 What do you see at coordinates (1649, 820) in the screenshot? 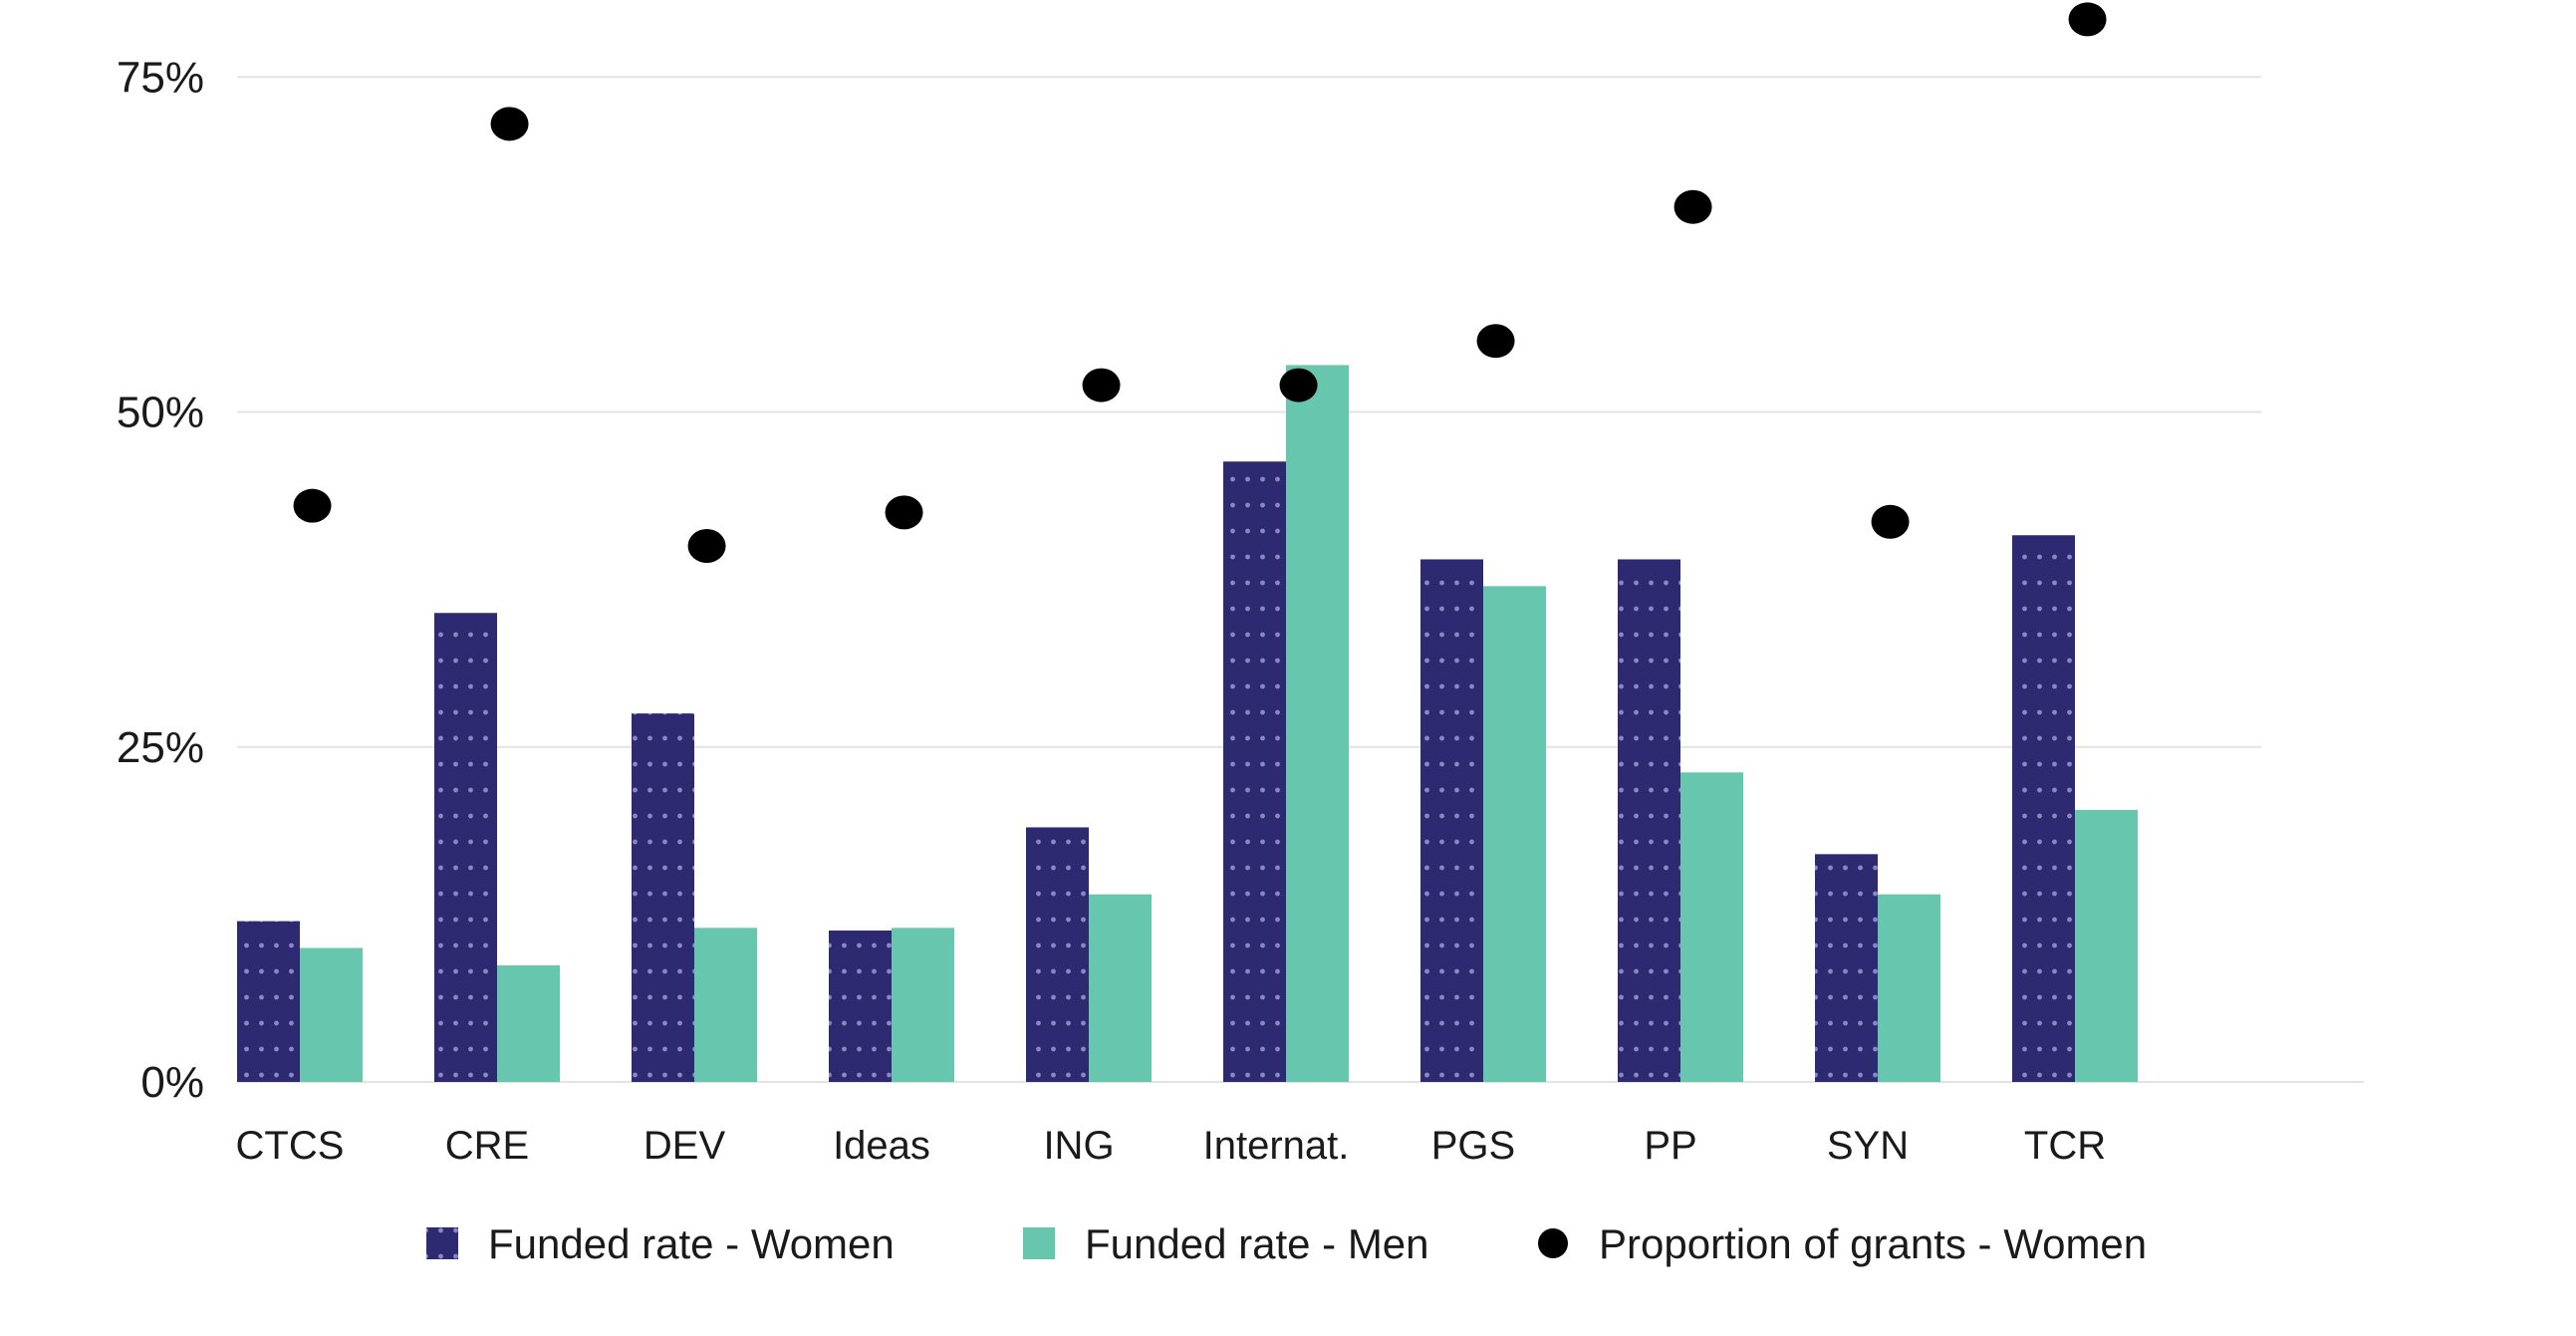
I see `bar-women-pp` at bounding box center [1649, 820].